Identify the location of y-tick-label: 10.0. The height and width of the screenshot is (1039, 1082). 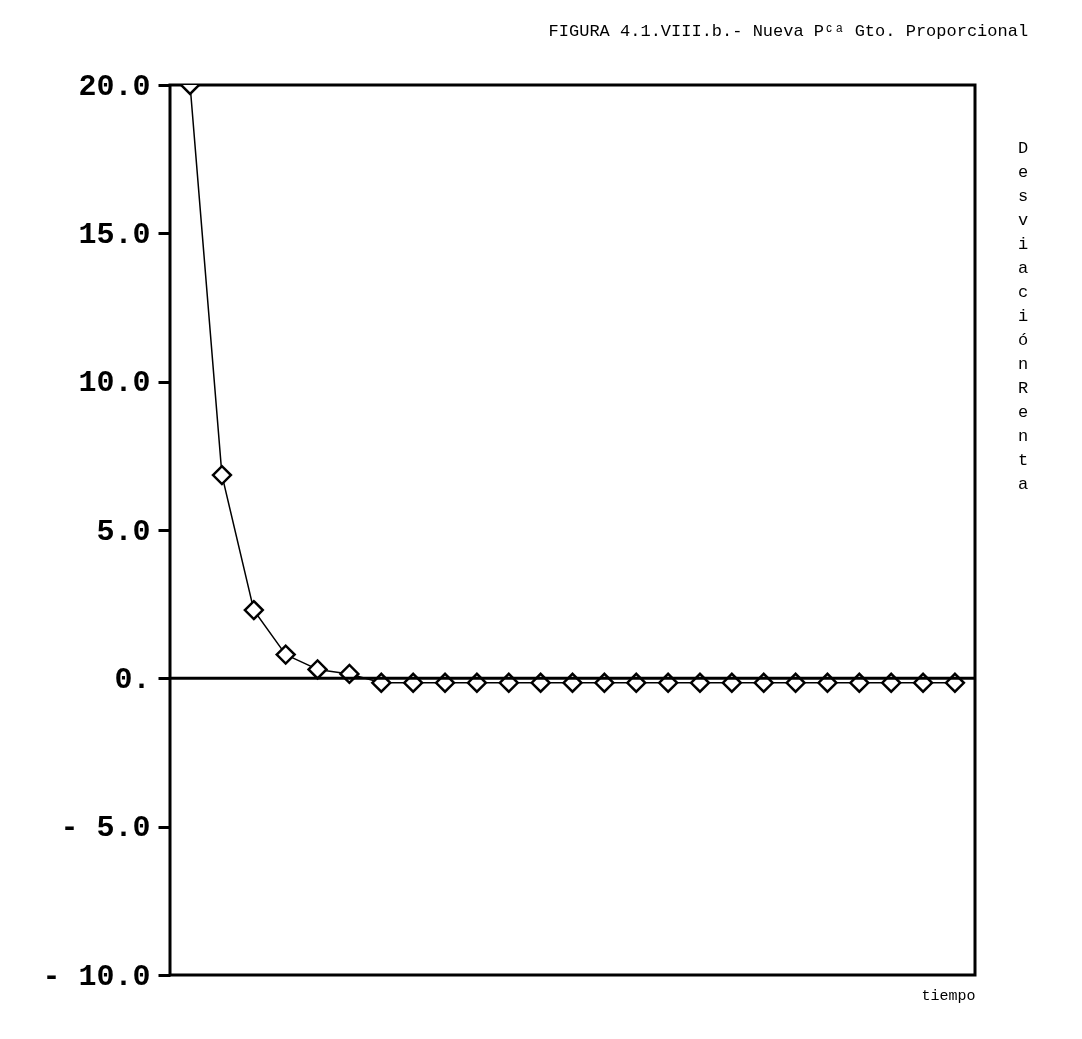
(114, 383).